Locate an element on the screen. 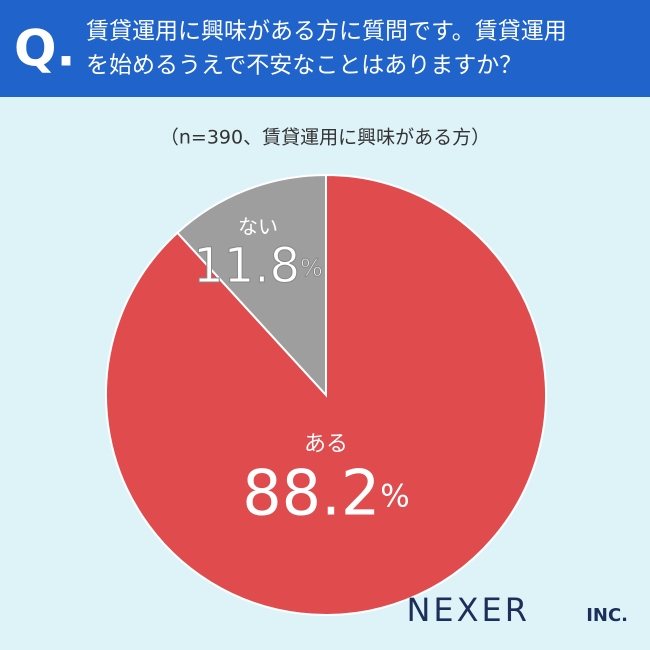 The width and height of the screenshot is (650, 650). chart-subtitle: （n=390、賃貸運用に興味がある方） is located at coordinates (325, 138).